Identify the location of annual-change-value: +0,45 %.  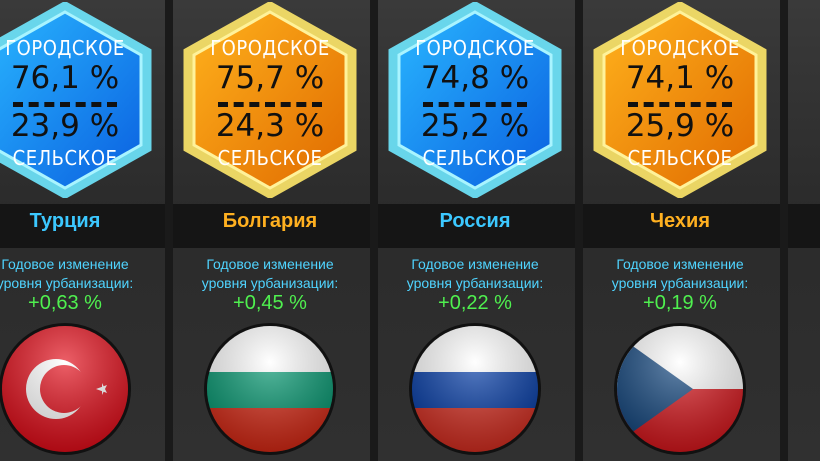
(270, 303).